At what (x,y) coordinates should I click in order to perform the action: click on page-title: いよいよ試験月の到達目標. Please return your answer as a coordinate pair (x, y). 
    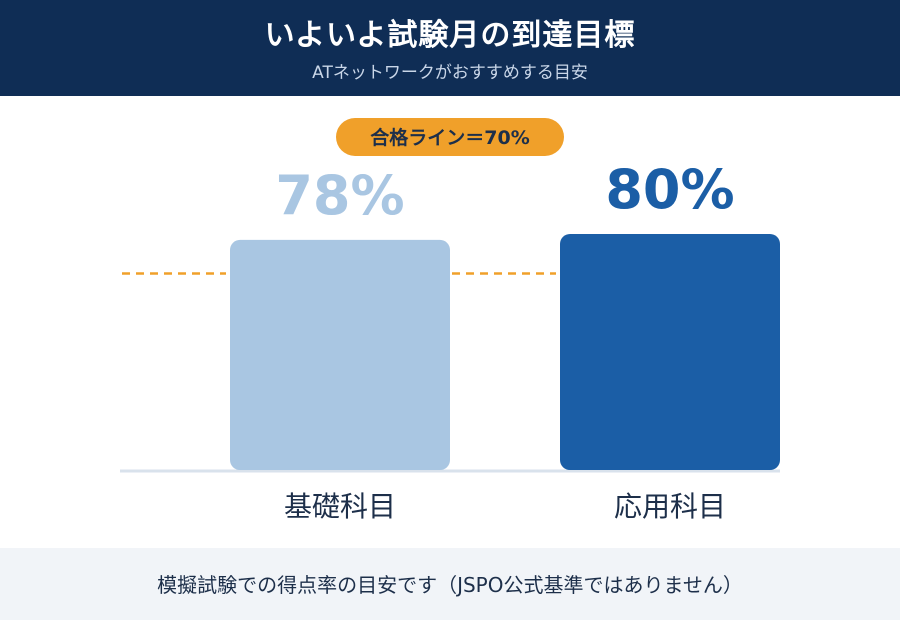
    Looking at the image, I should click on (450, 35).